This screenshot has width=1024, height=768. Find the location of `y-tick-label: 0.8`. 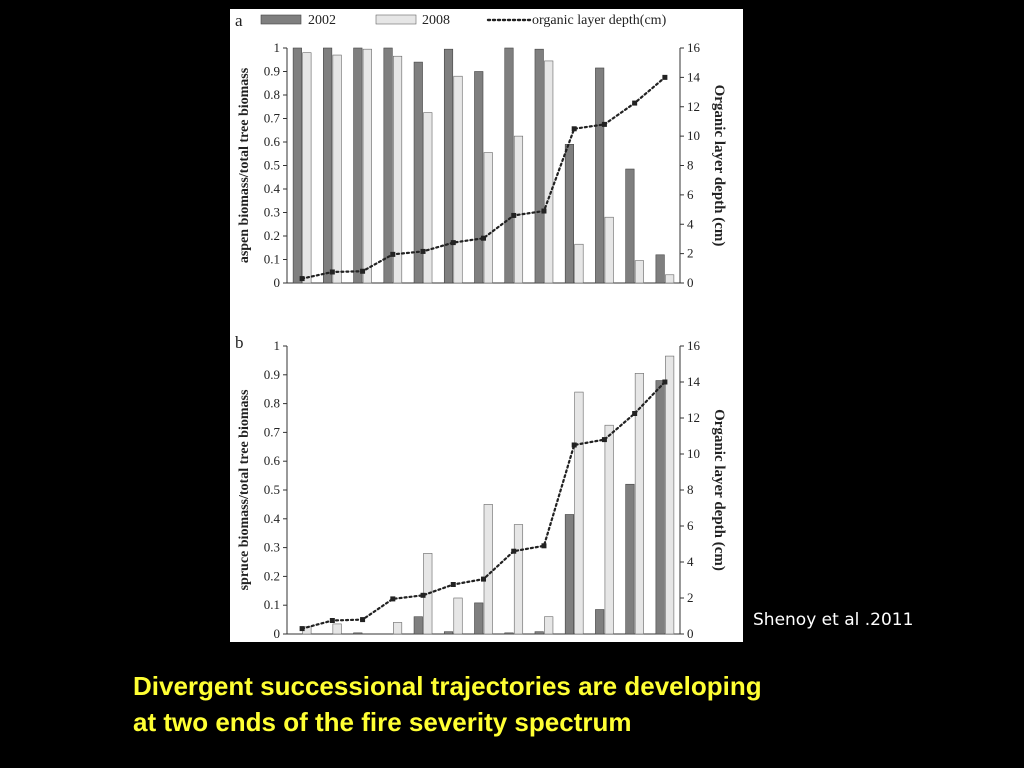

y-tick-label: 0.8 is located at coordinates (272, 94).